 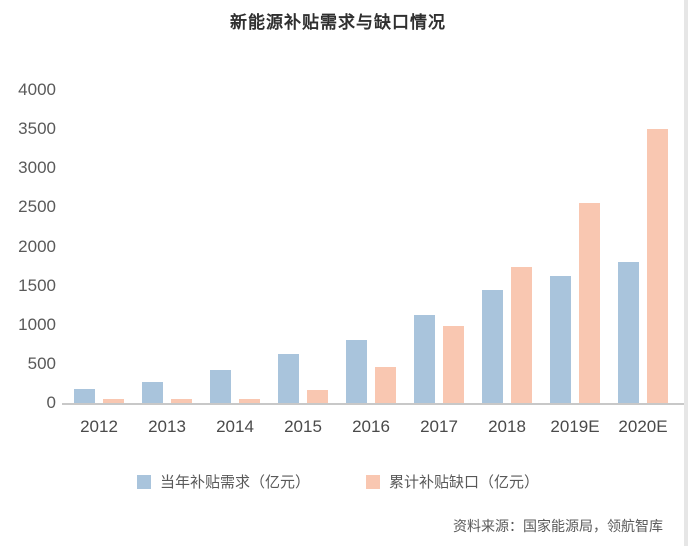 I want to click on y-tick-label: 500, so click(x=41, y=363).